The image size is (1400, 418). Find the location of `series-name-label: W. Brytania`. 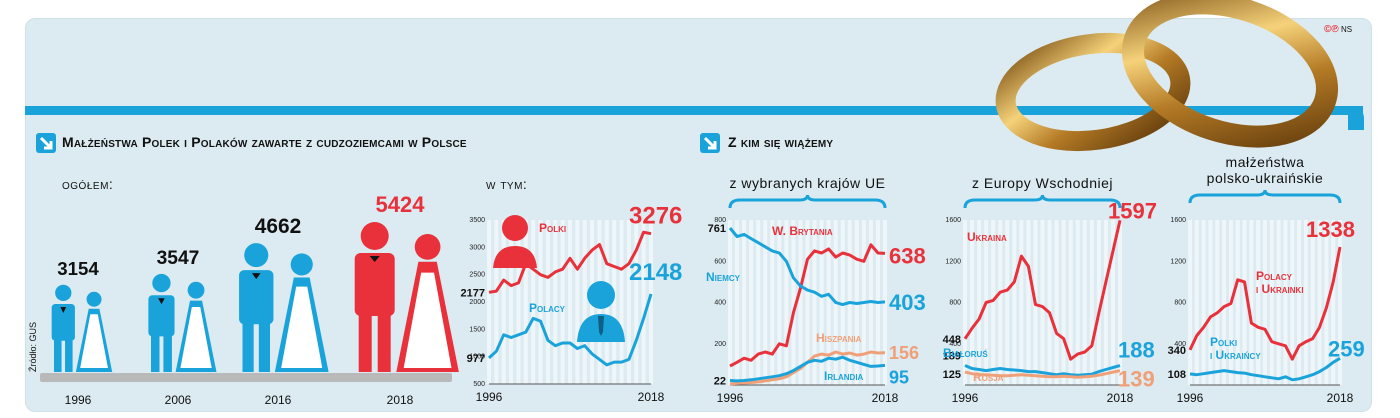

series-name-label: W. Brytania is located at coordinates (802, 231).